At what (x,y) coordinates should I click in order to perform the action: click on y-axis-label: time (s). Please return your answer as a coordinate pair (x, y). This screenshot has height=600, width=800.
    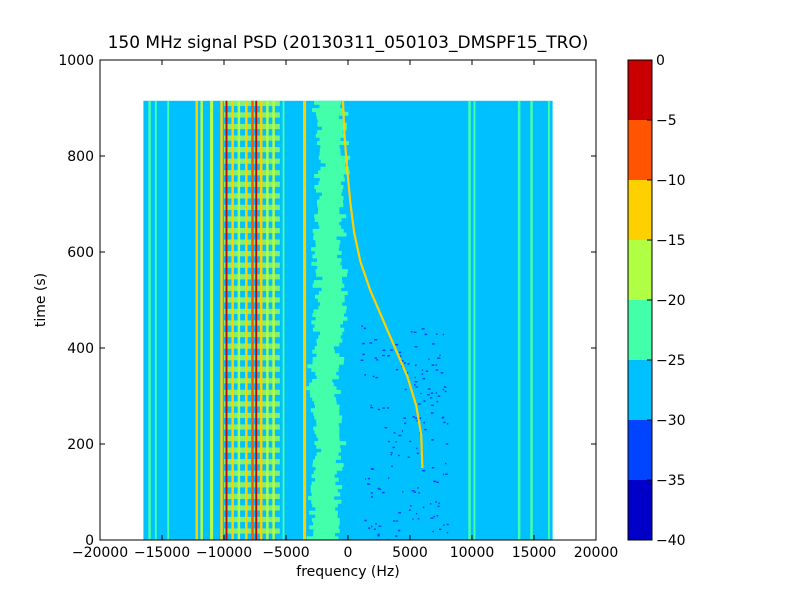
    Looking at the image, I should click on (41, 300).